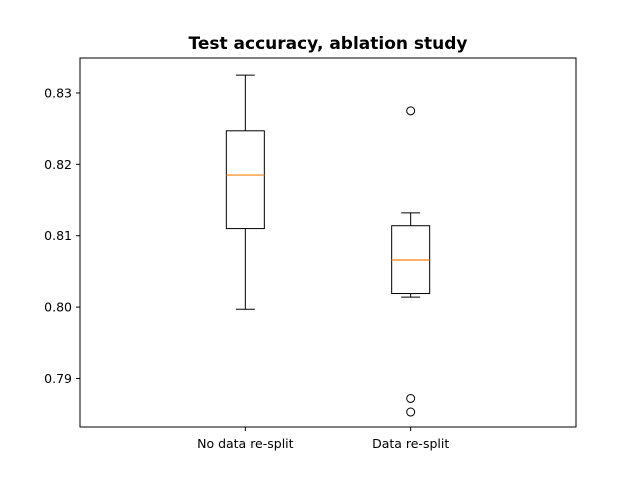  I want to click on chart-title: Test accuracy, ablation study, so click(327, 44).